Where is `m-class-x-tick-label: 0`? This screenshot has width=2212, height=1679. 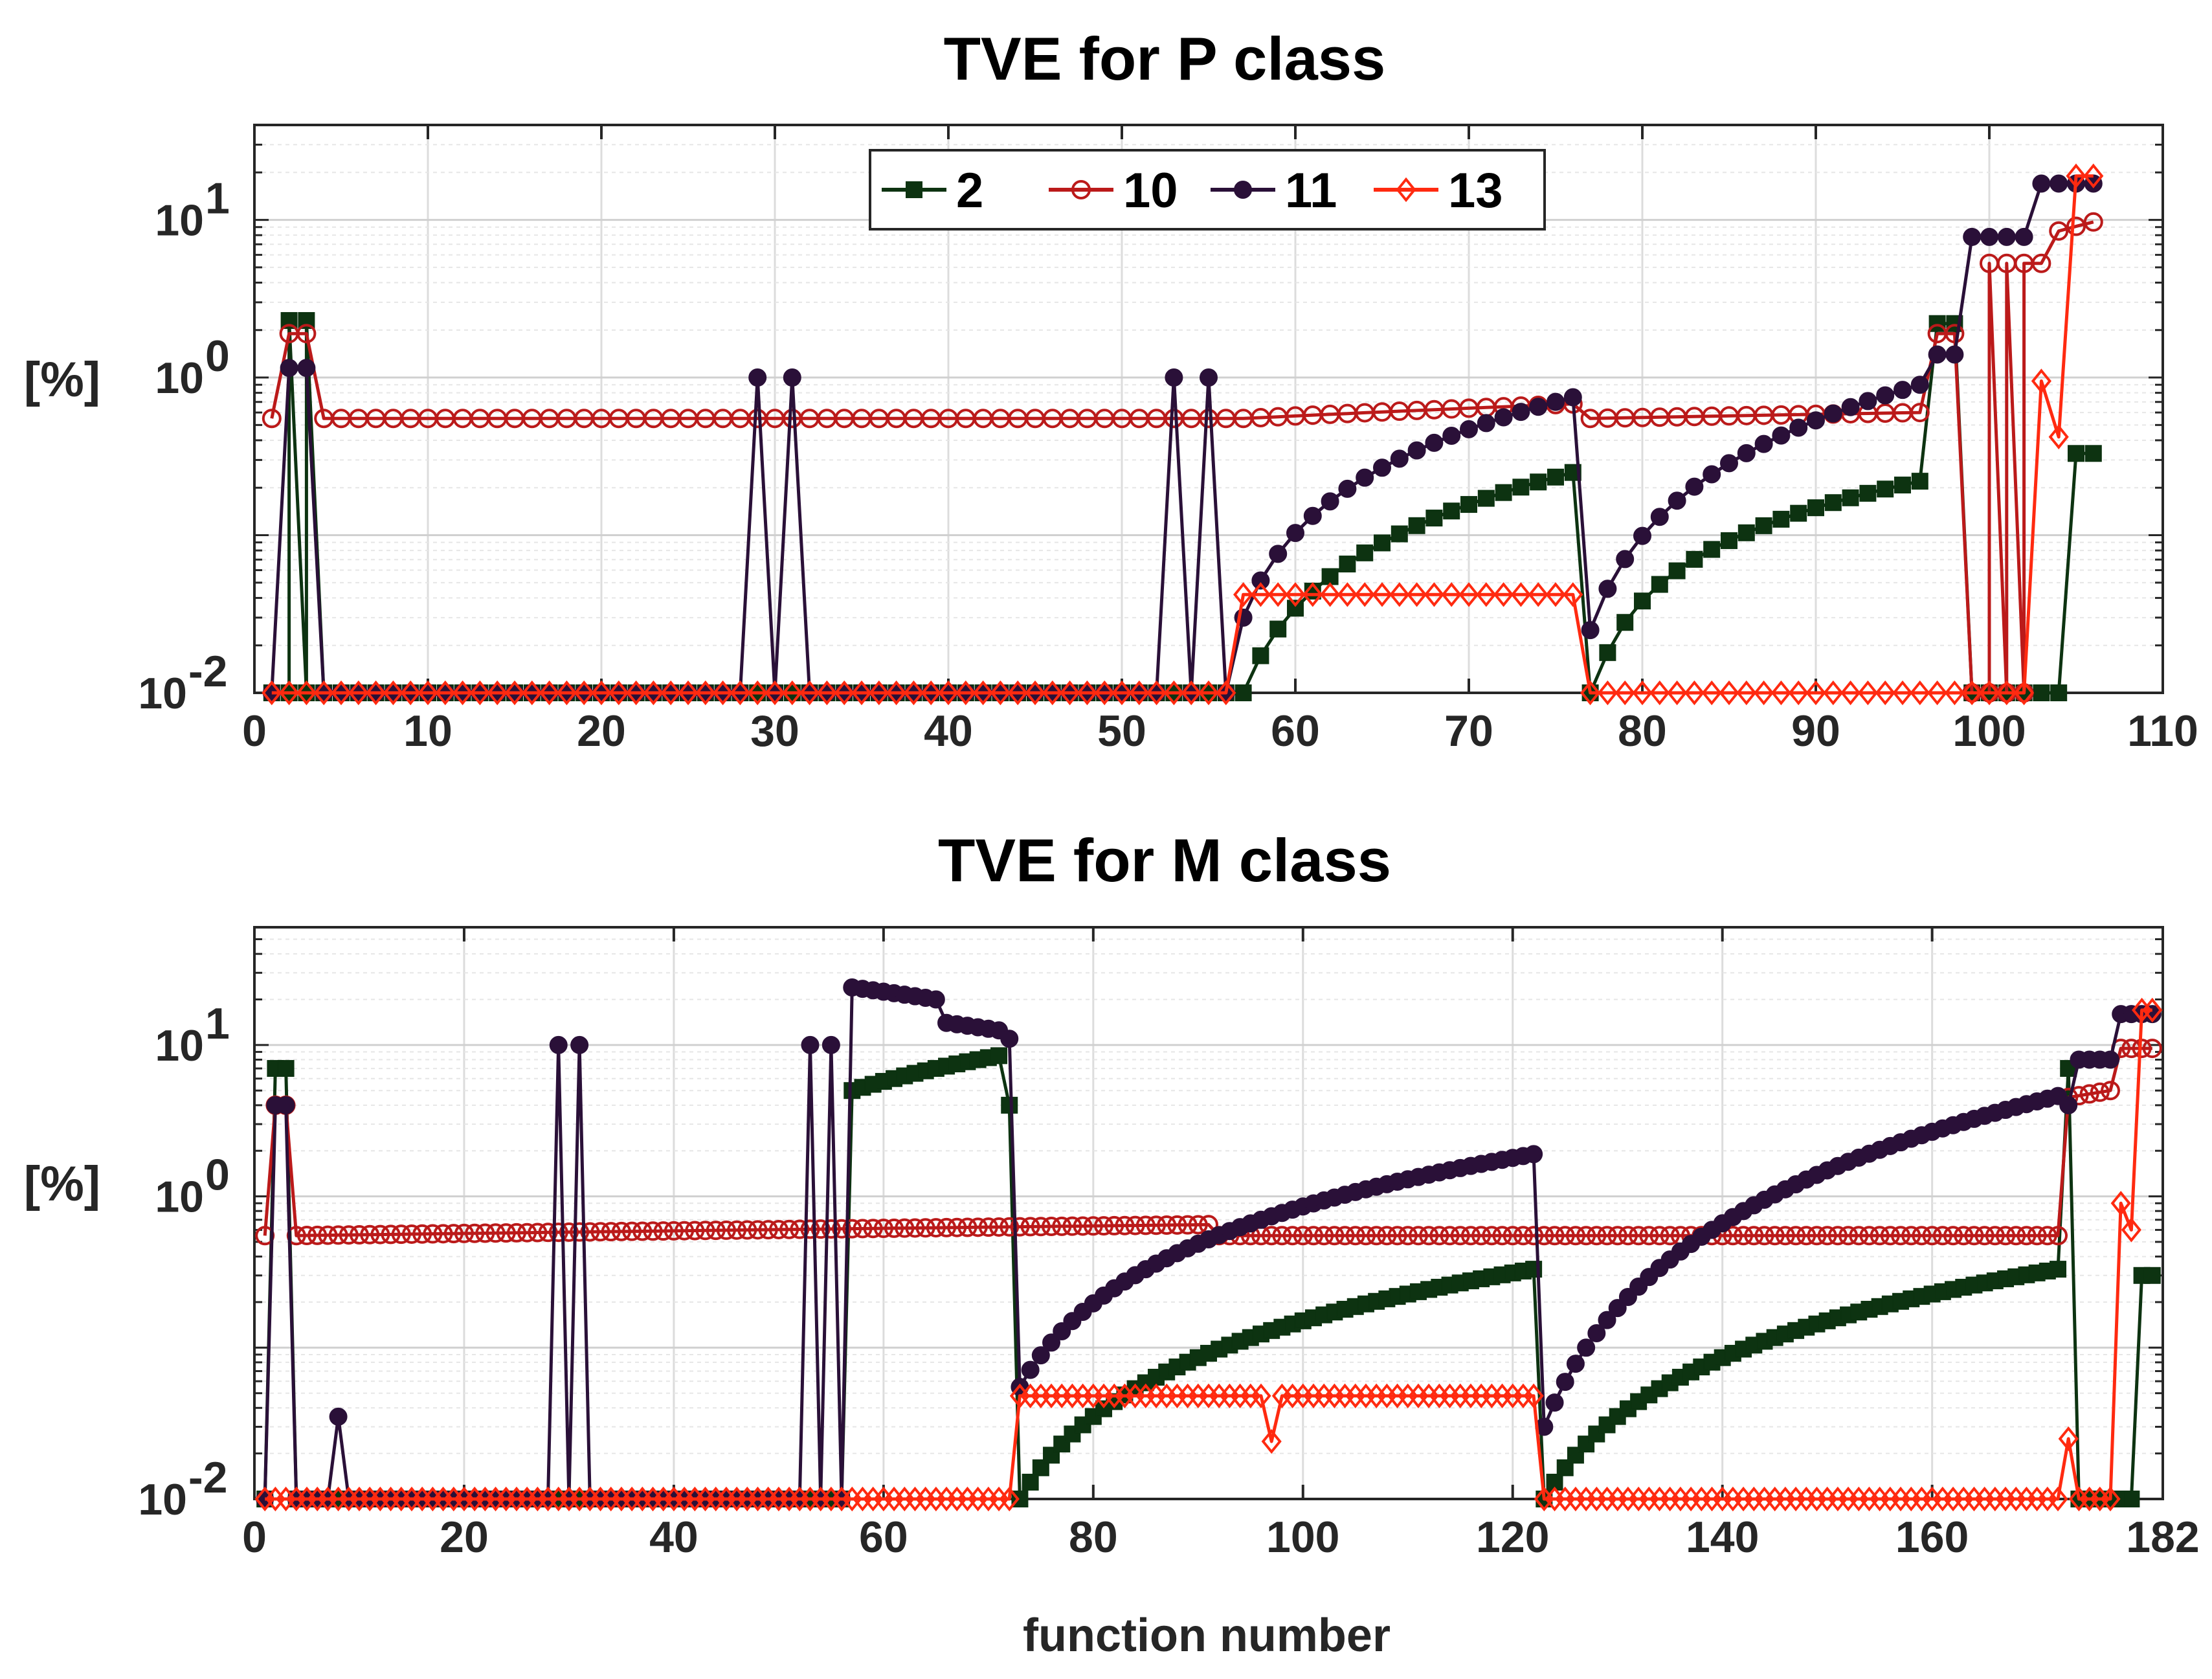
m-class-x-tick-label: 0 is located at coordinates (255, 1537).